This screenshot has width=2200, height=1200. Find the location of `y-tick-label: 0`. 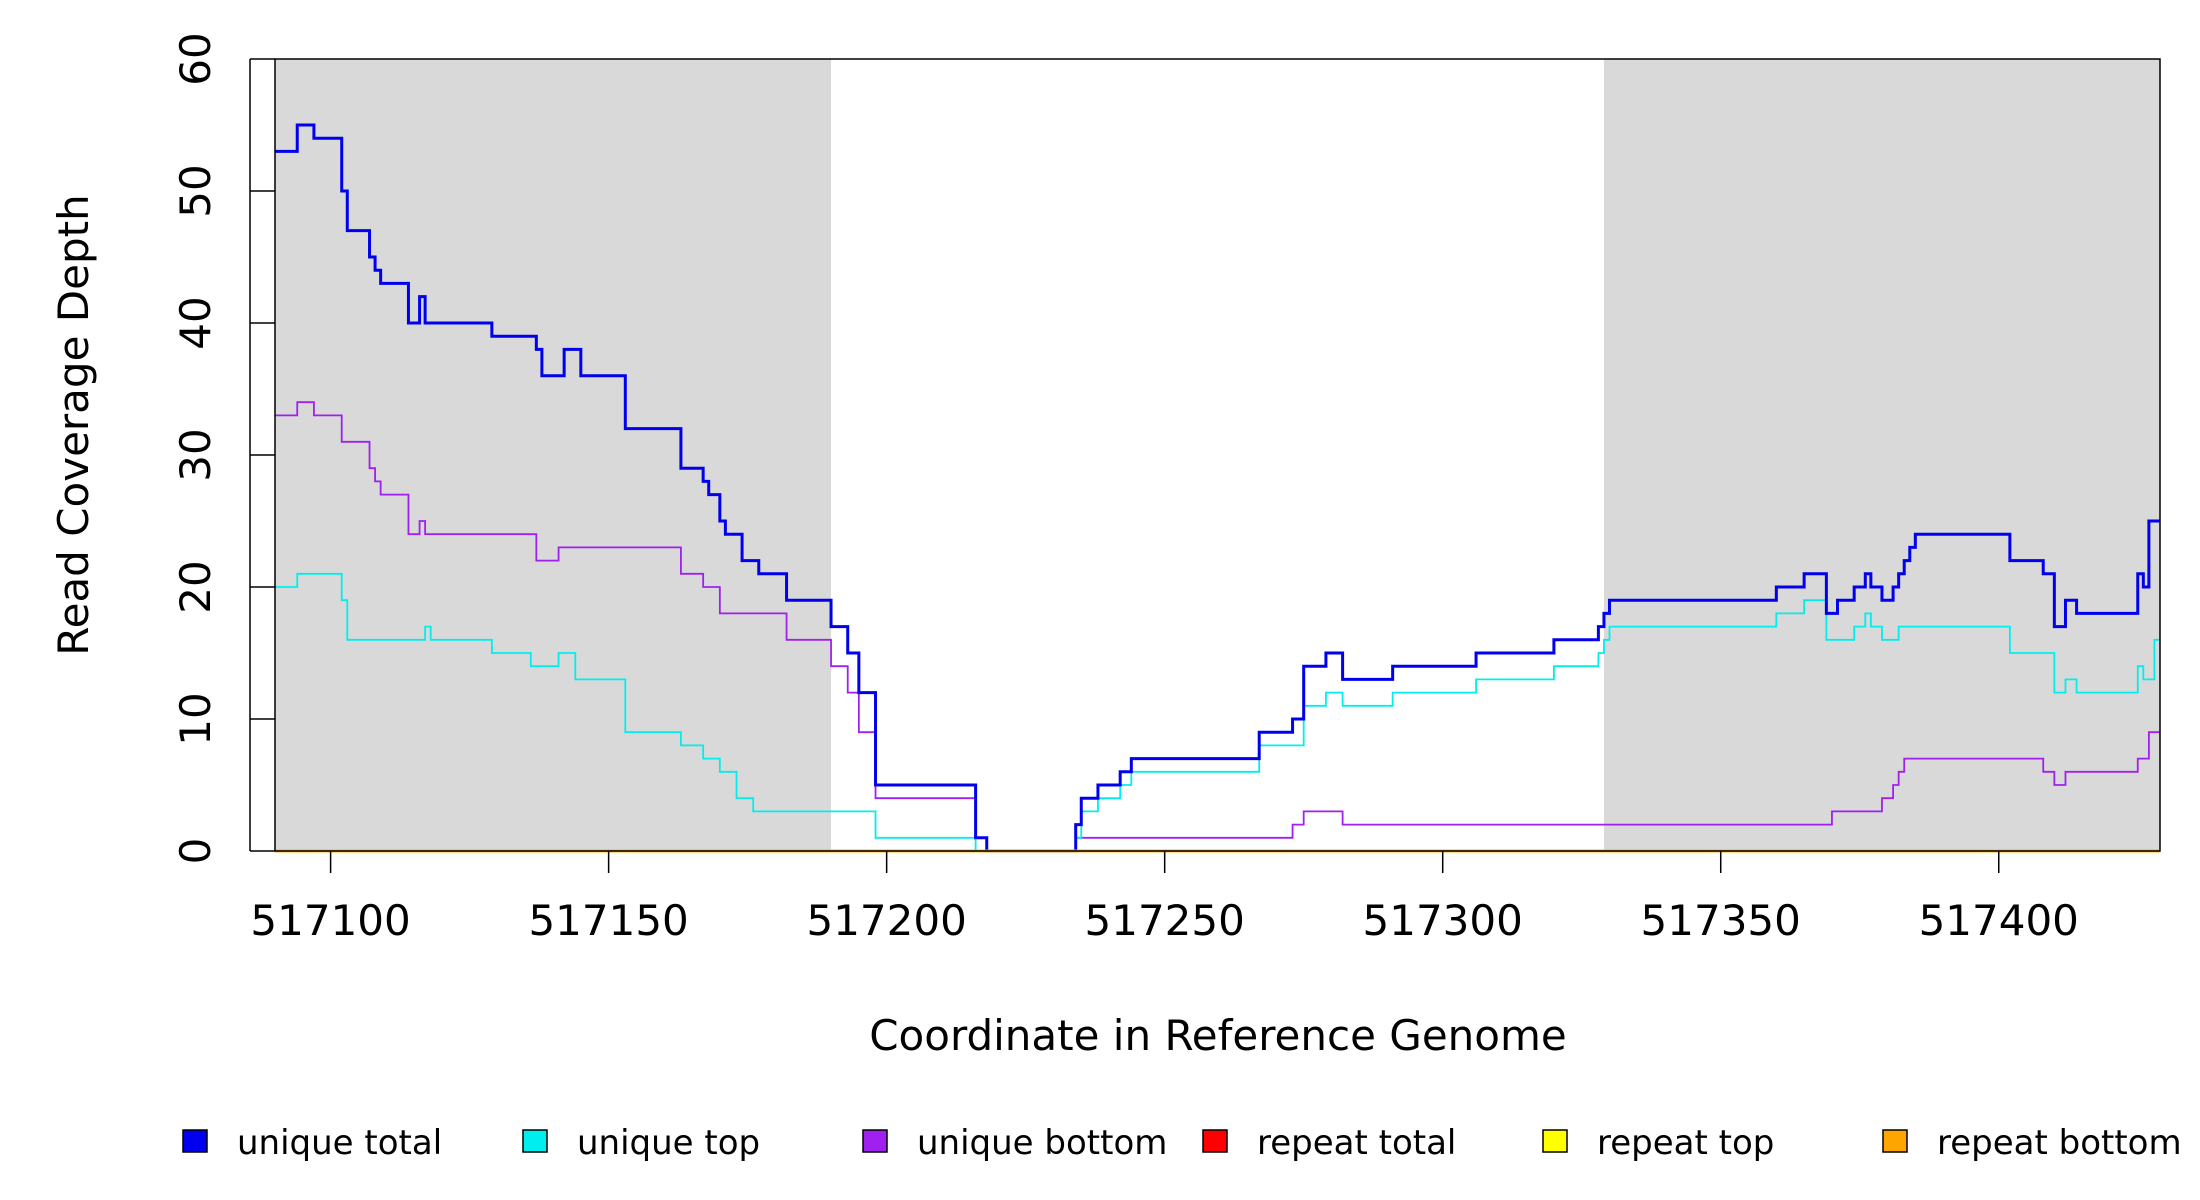

y-tick-label: 0 is located at coordinates (195, 851).